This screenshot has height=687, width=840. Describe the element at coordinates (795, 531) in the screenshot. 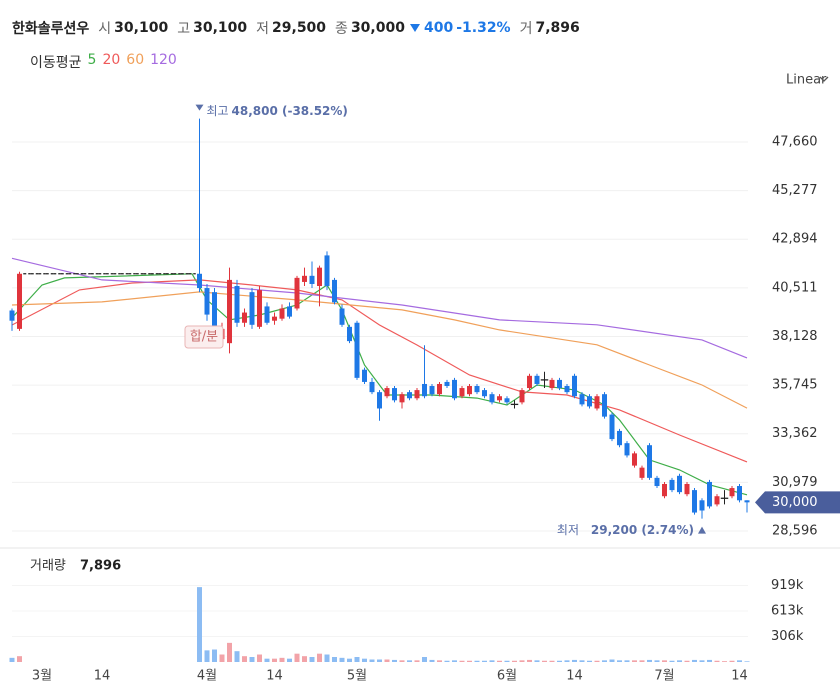

I see `y-tick-label: 28,596` at that location.